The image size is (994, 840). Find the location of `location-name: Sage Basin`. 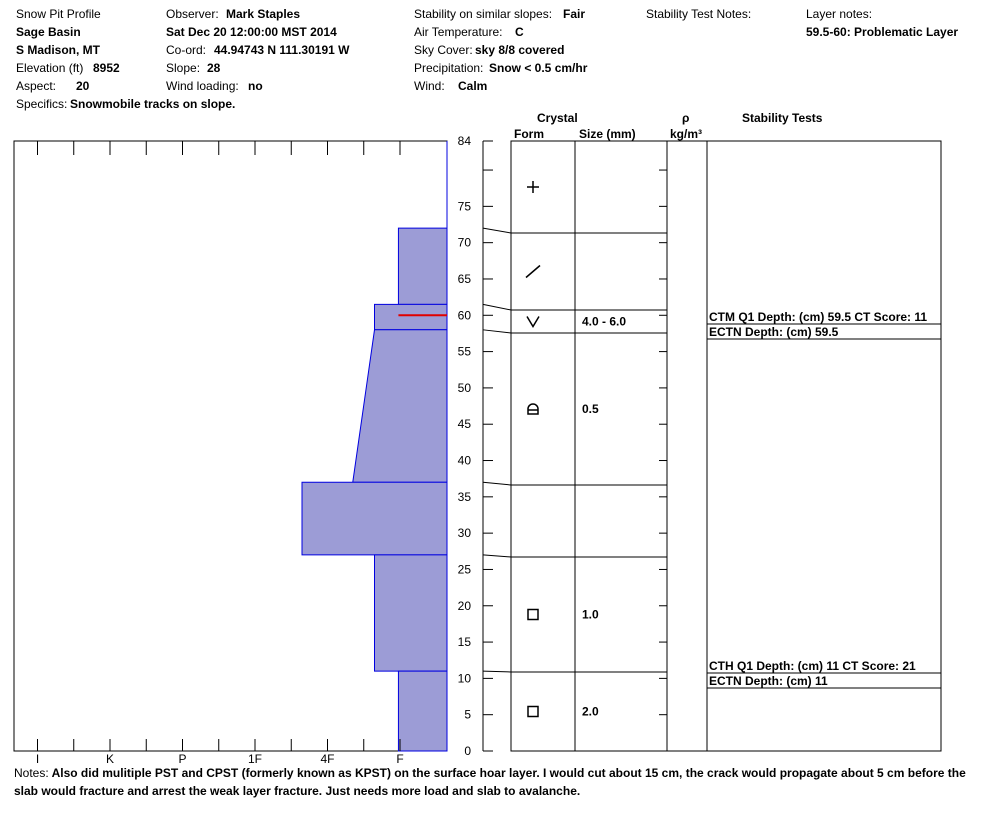

location-name: Sage Basin is located at coordinates (48, 32).